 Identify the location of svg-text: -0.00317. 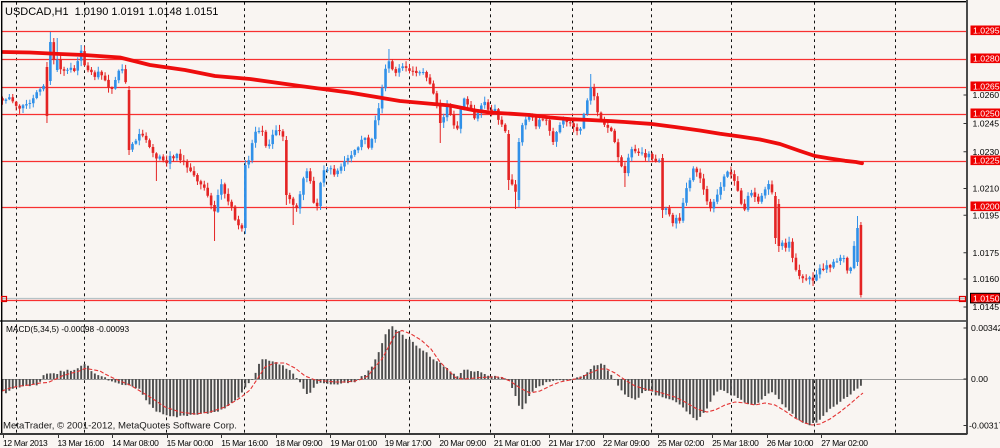
(984, 426).